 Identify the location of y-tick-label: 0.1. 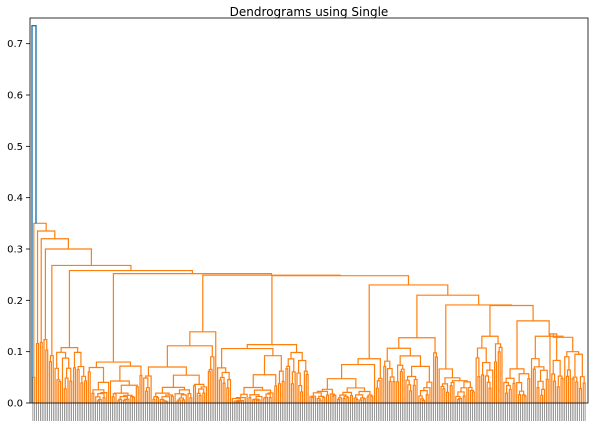
(15, 352).